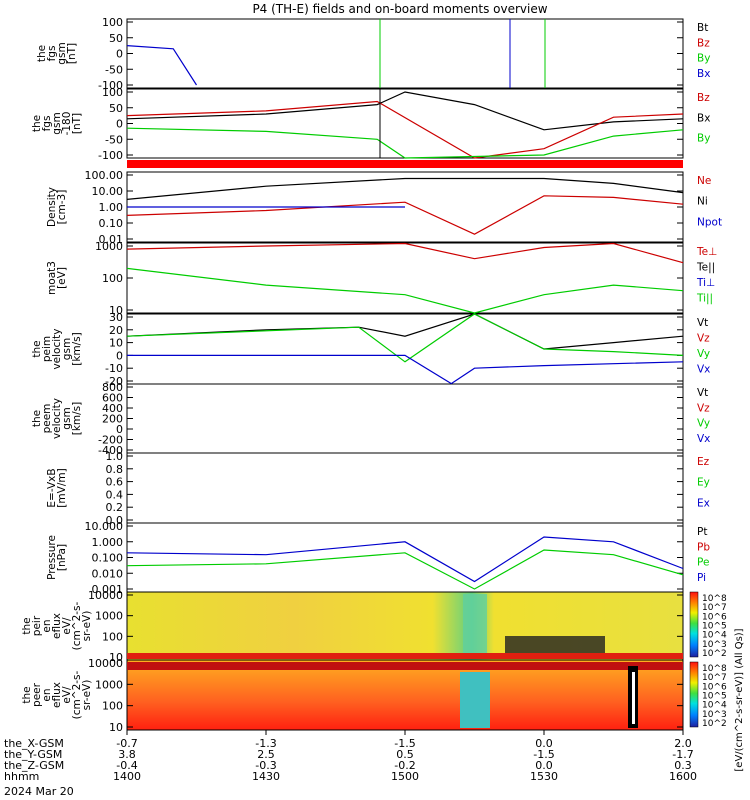 Image resolution: width=750 pixels, height=800 pixels. What do you see at coordinates (405, 695) in the screenshot?
I see `electron-spectrogram` at bounding box center [405, 695].